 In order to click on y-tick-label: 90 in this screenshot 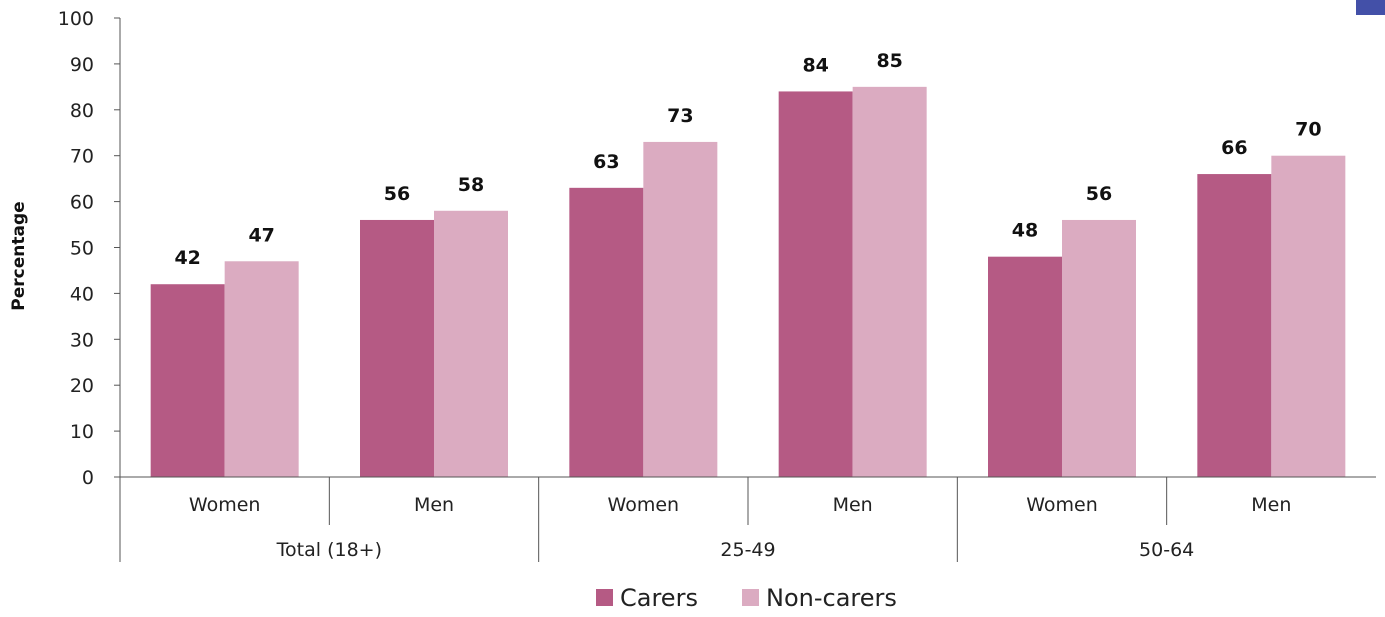, I will do `click(82, 65)`.